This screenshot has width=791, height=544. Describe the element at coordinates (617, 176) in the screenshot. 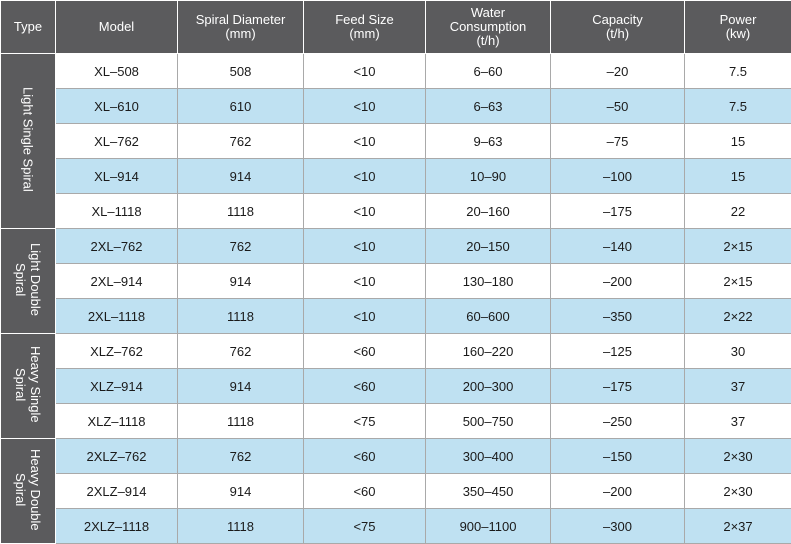

I see `cell-capacity: –100` at that location.